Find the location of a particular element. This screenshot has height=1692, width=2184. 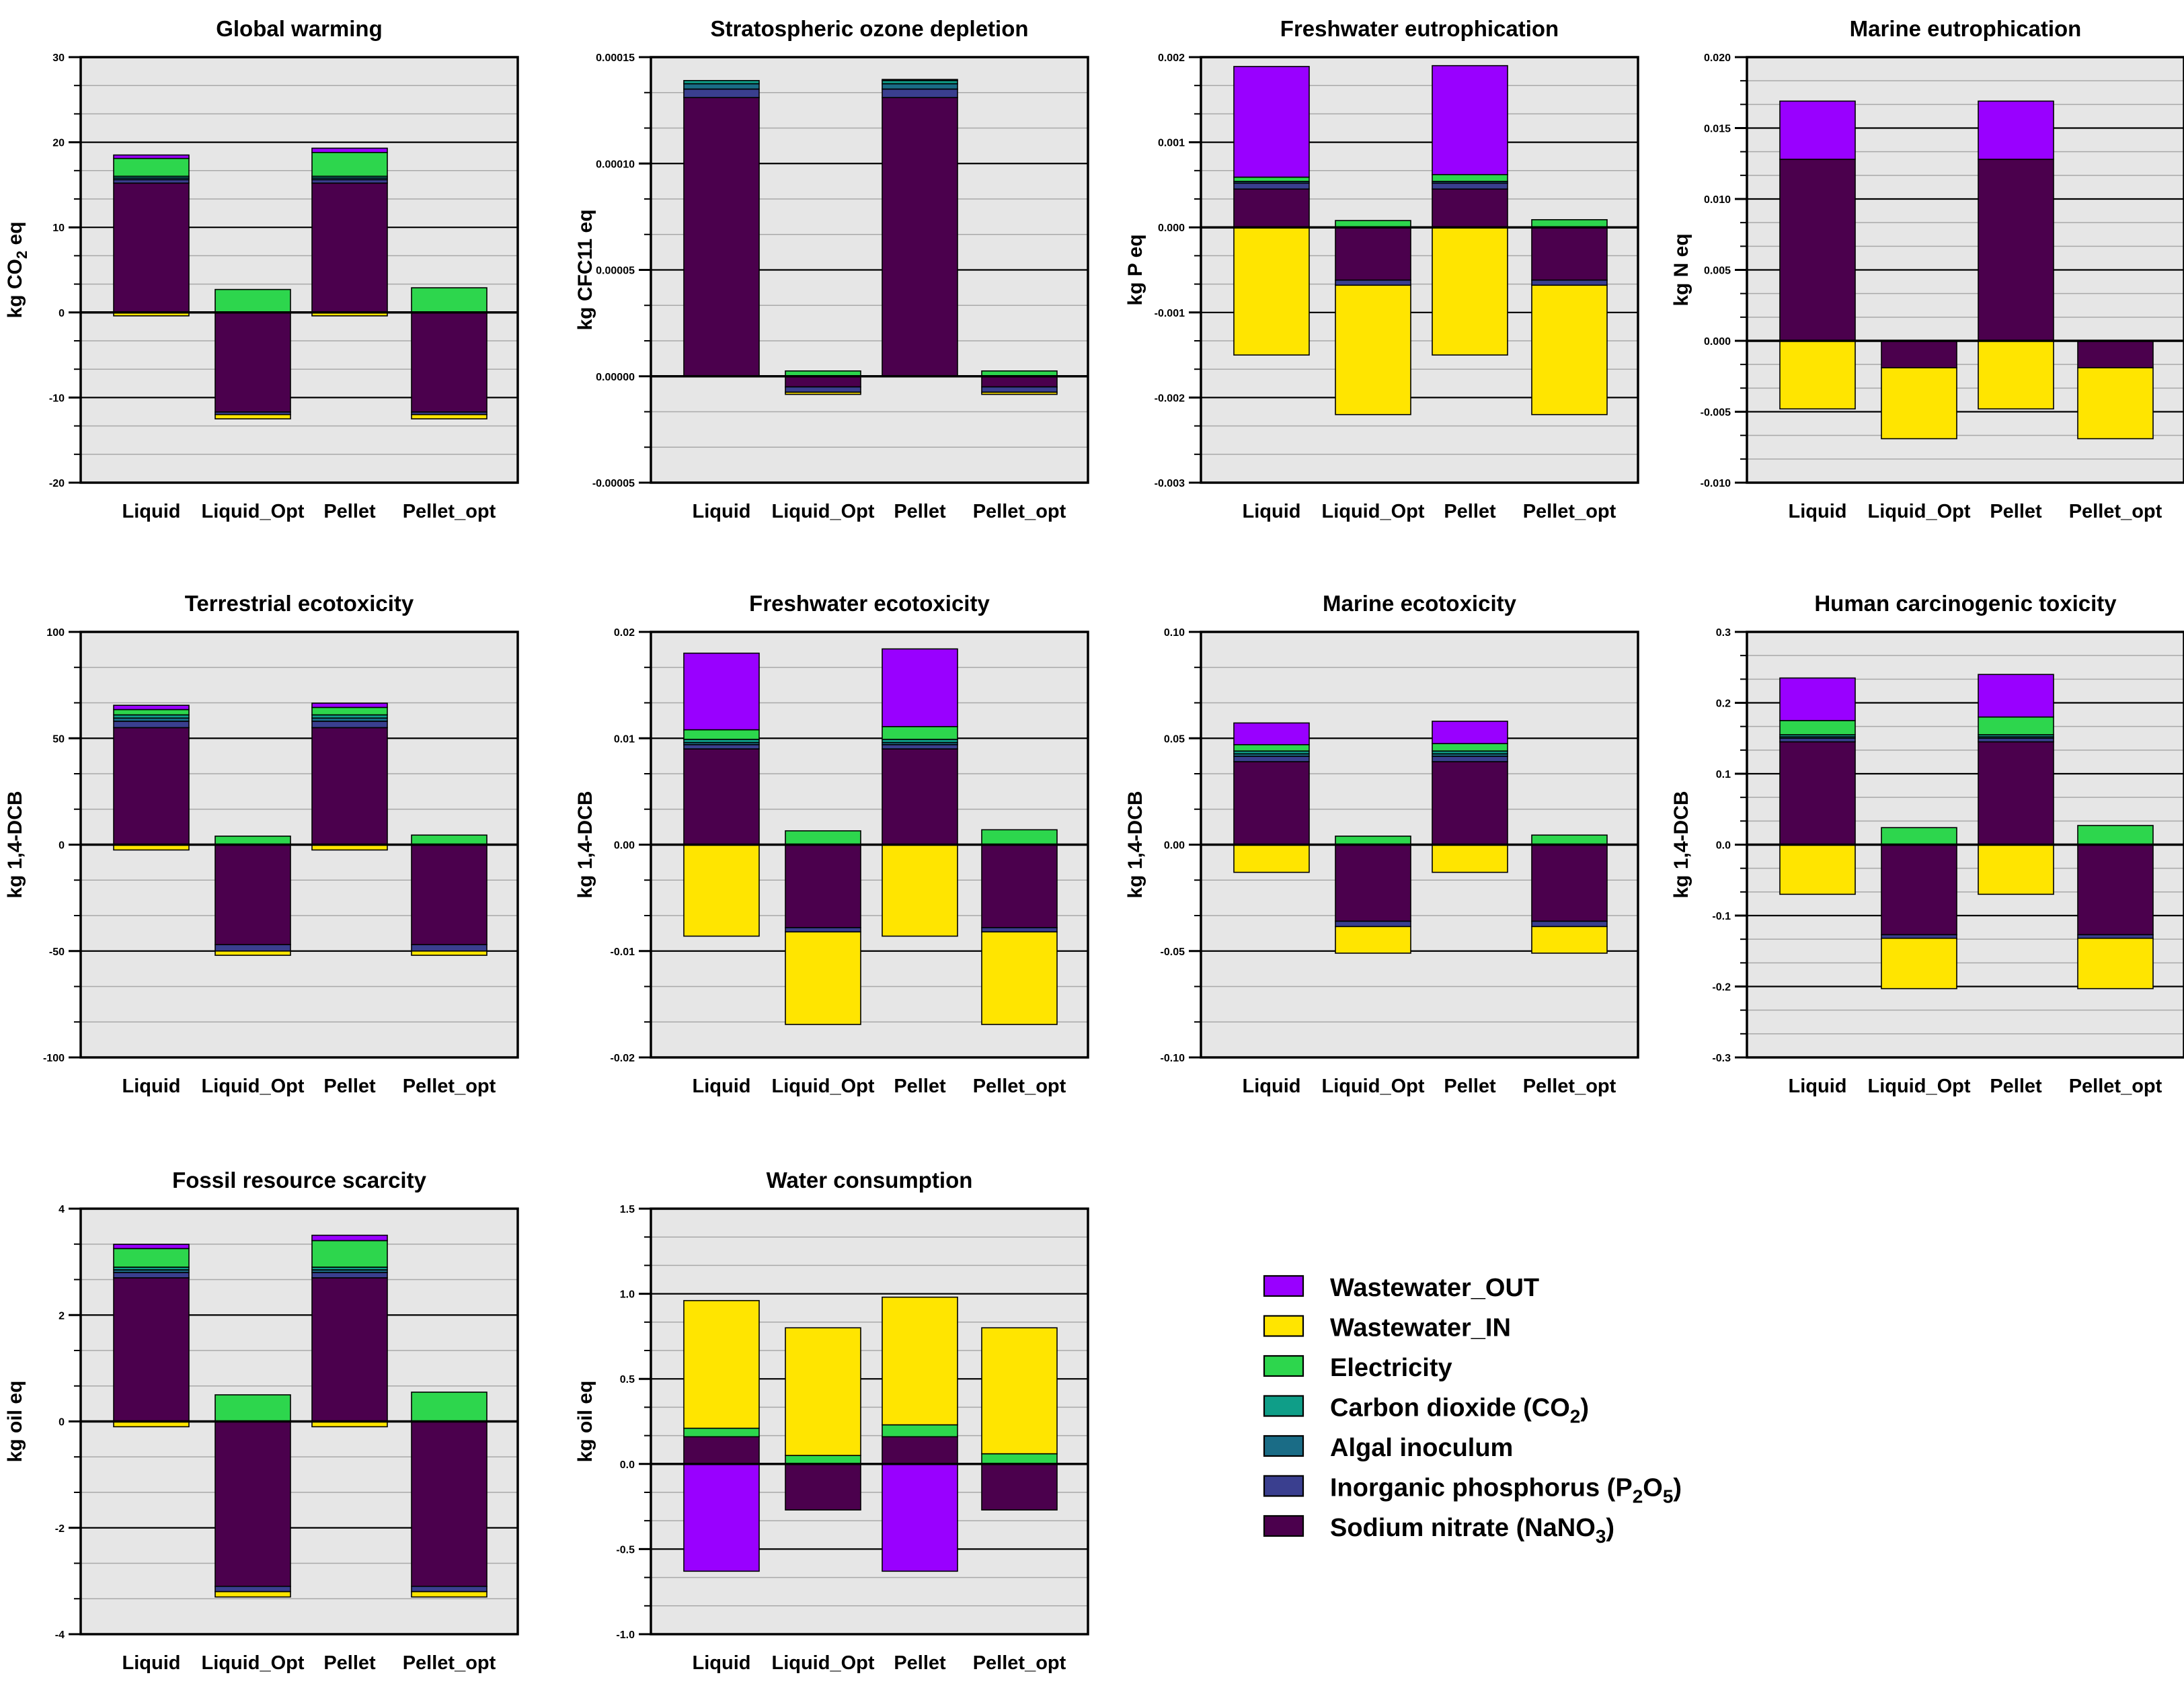

y-tick-label: 0.2 is located at coordinates (1723, 704).